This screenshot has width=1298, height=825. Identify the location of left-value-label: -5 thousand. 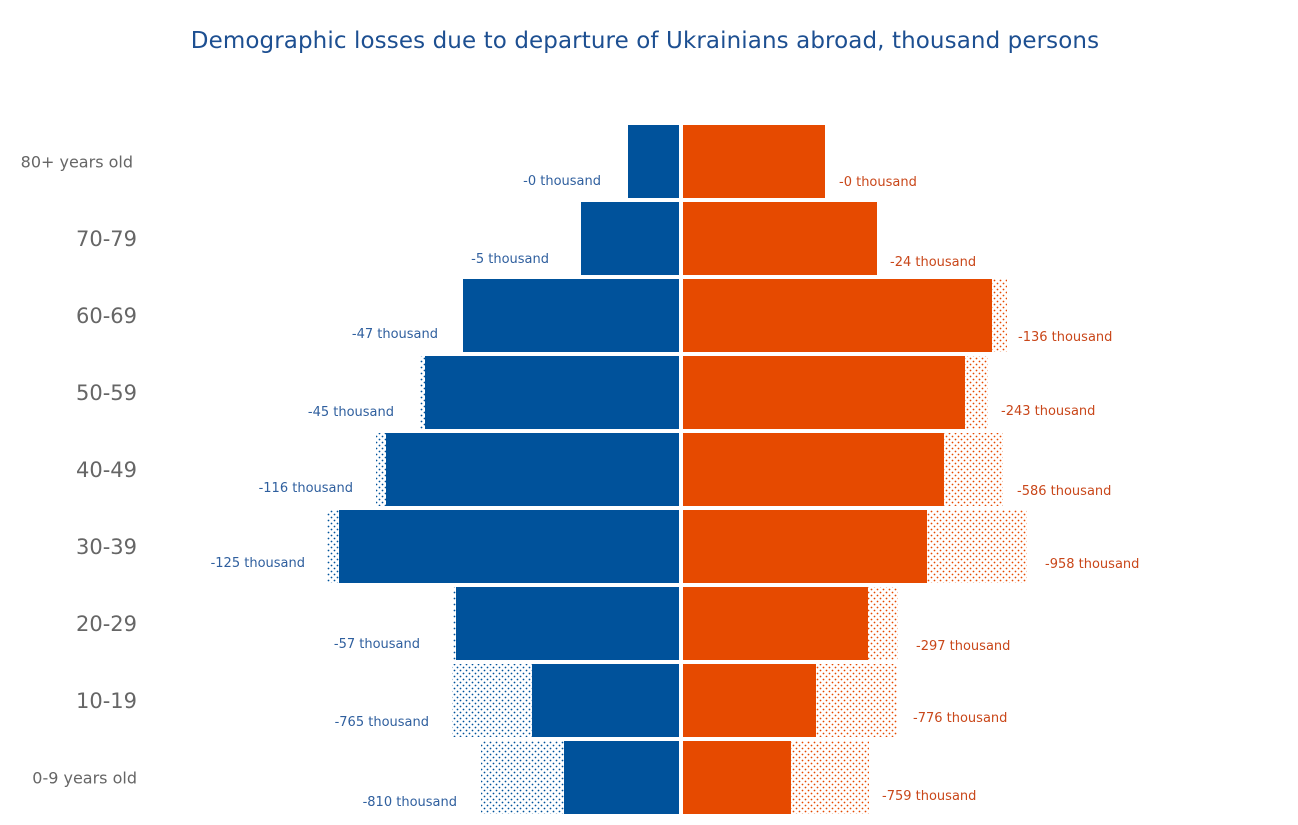
(510, 259).